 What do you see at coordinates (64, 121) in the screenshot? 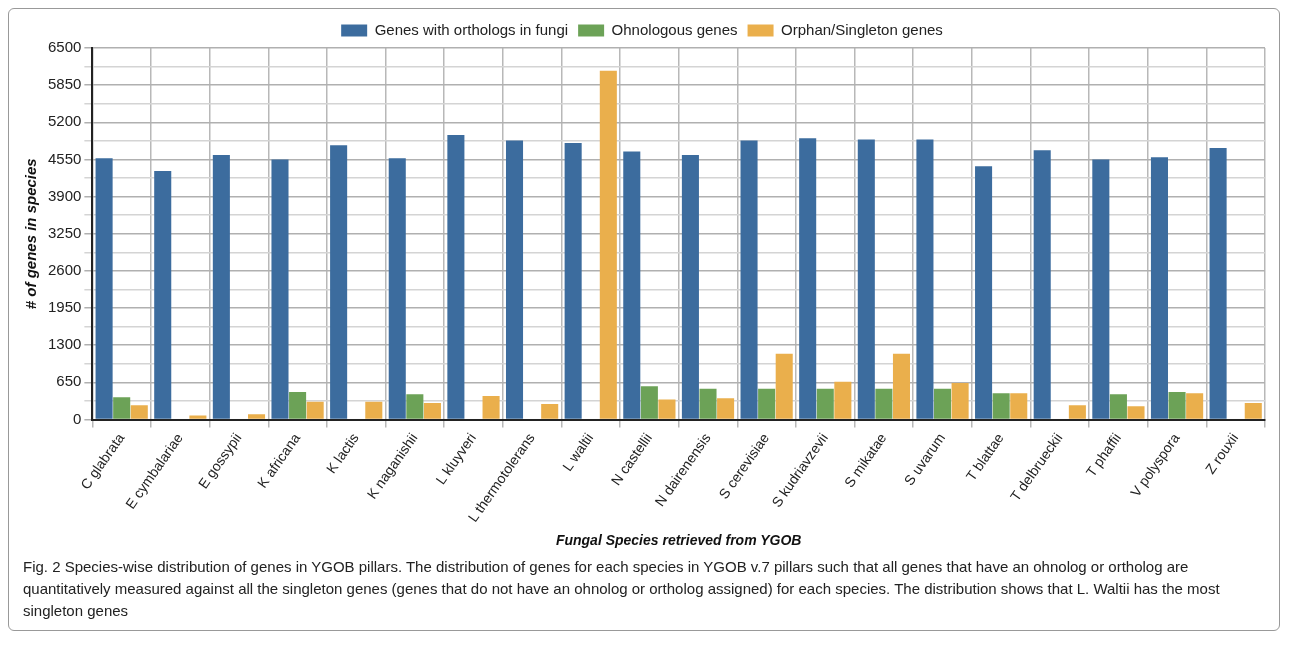
I see `y-tick-label: 5200` at bounding box center [64, 121].